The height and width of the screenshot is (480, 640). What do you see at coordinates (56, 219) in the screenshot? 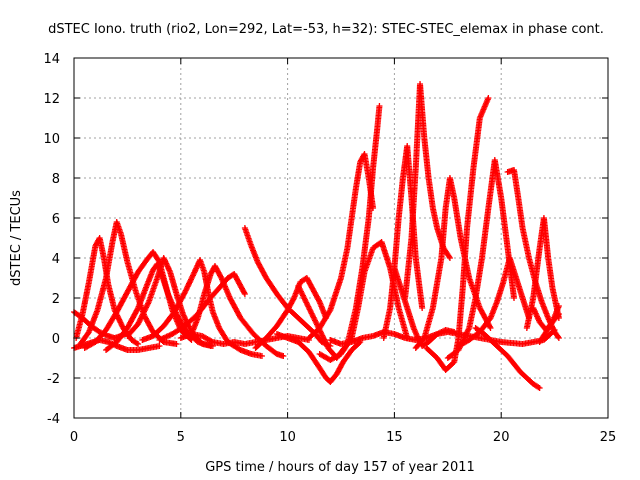
I see `y-tick-label: 6` at bounding box center [56, 219].